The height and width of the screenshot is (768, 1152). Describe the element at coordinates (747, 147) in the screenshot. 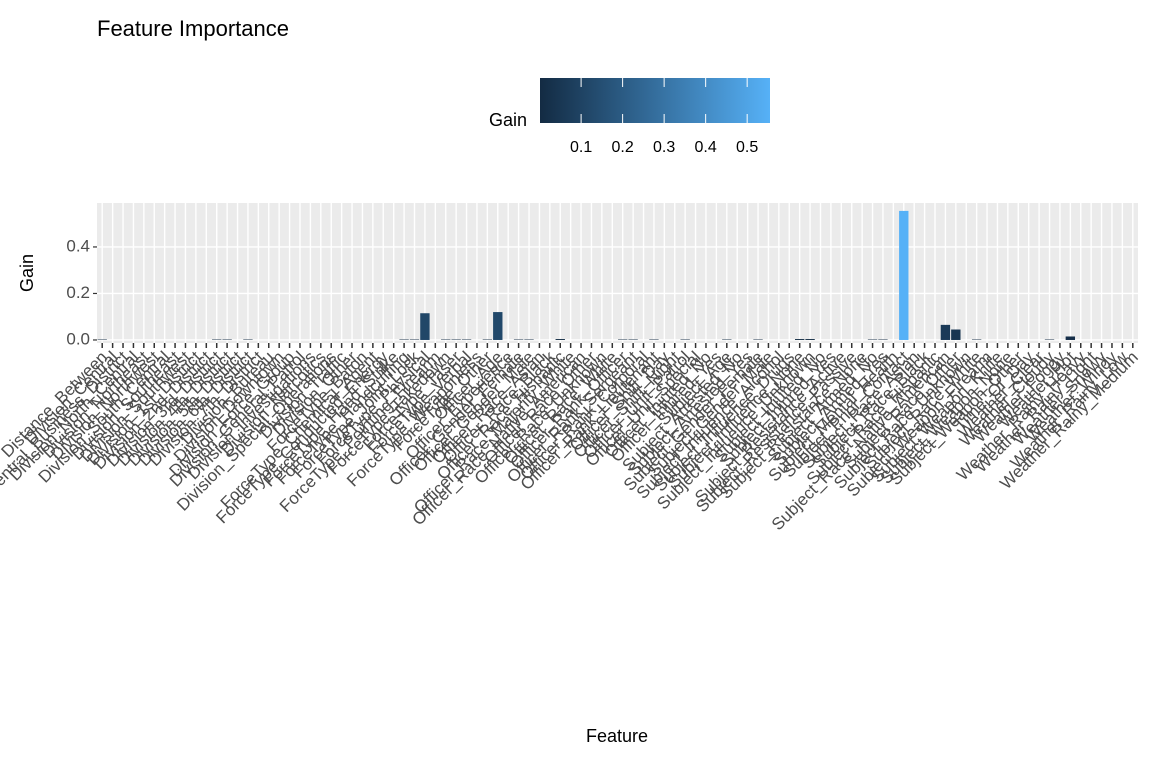

I see `colorbar-tick-label: 0.5` at that location.